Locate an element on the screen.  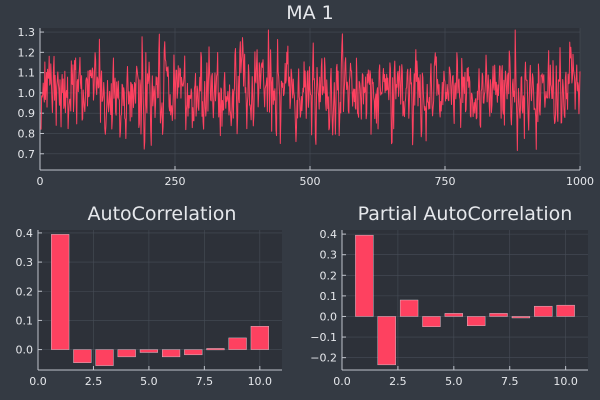
y-tick-label: 0.8 is located at coordinates (27, 133).